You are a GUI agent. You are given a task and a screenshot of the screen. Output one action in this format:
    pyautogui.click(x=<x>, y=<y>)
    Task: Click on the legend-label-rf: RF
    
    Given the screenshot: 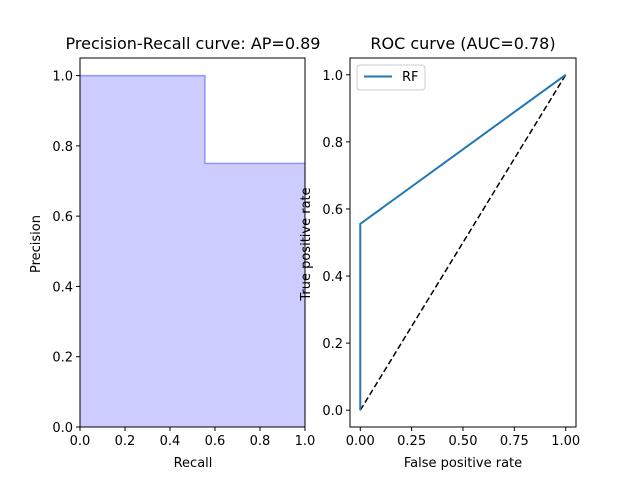 What is the action you would take?
    pyautogui.click(x=410, y=77)
    